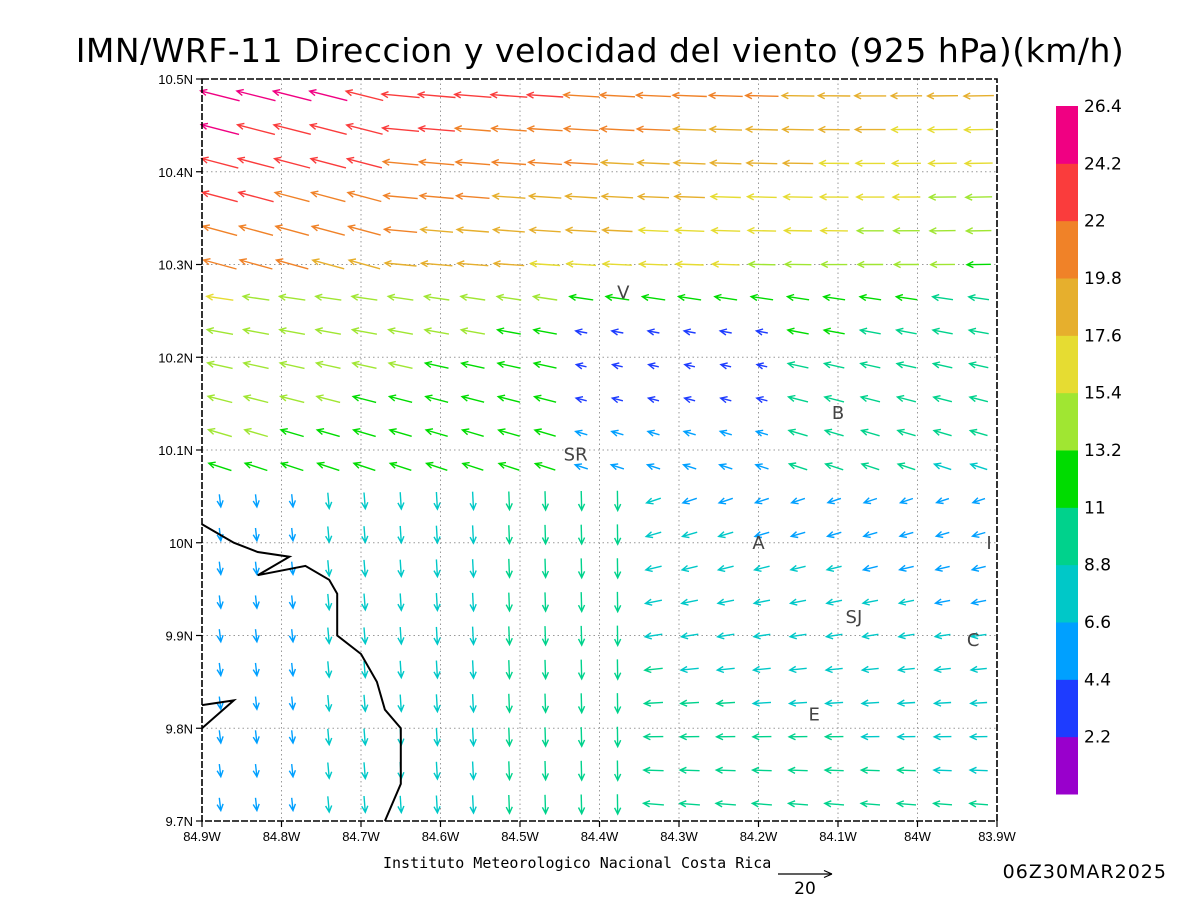  I want to click on colorbar-label: 26.4, so click(1103, 107).